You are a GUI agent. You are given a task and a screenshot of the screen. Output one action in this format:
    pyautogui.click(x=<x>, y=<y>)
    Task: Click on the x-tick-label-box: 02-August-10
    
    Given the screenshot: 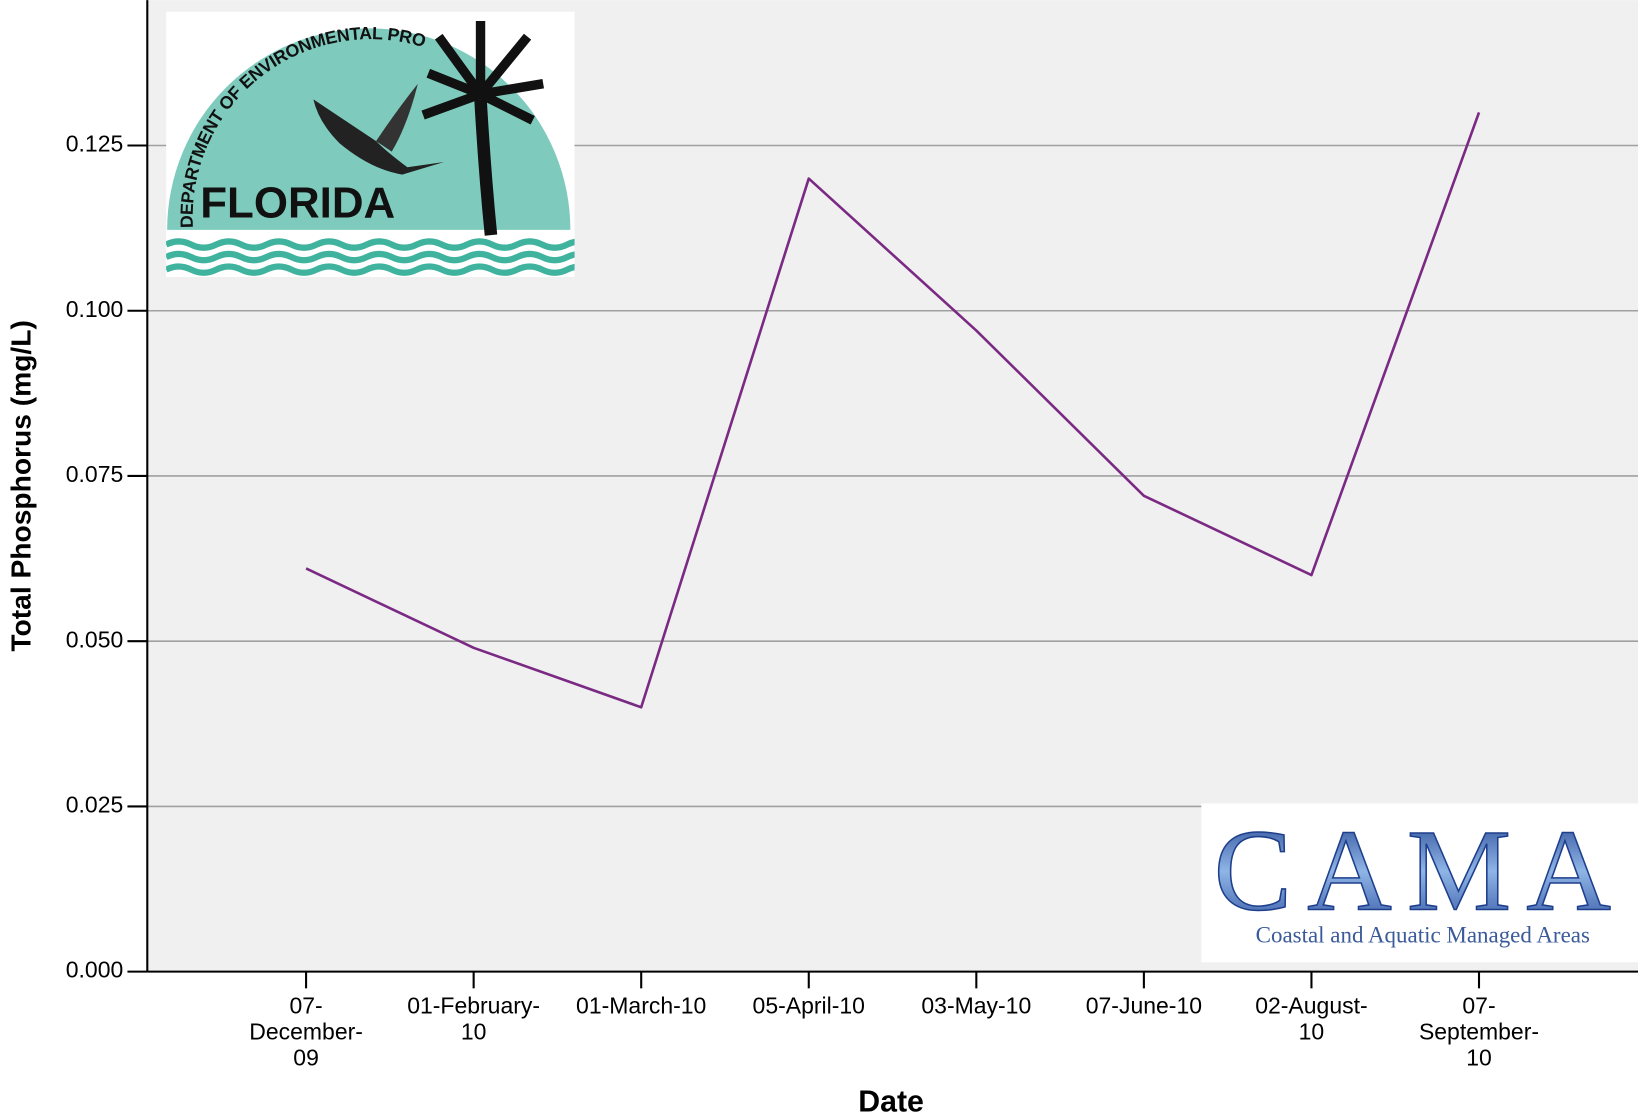 What is the action you would take?
    pyautogui.click(x=1311, y=1018)
    